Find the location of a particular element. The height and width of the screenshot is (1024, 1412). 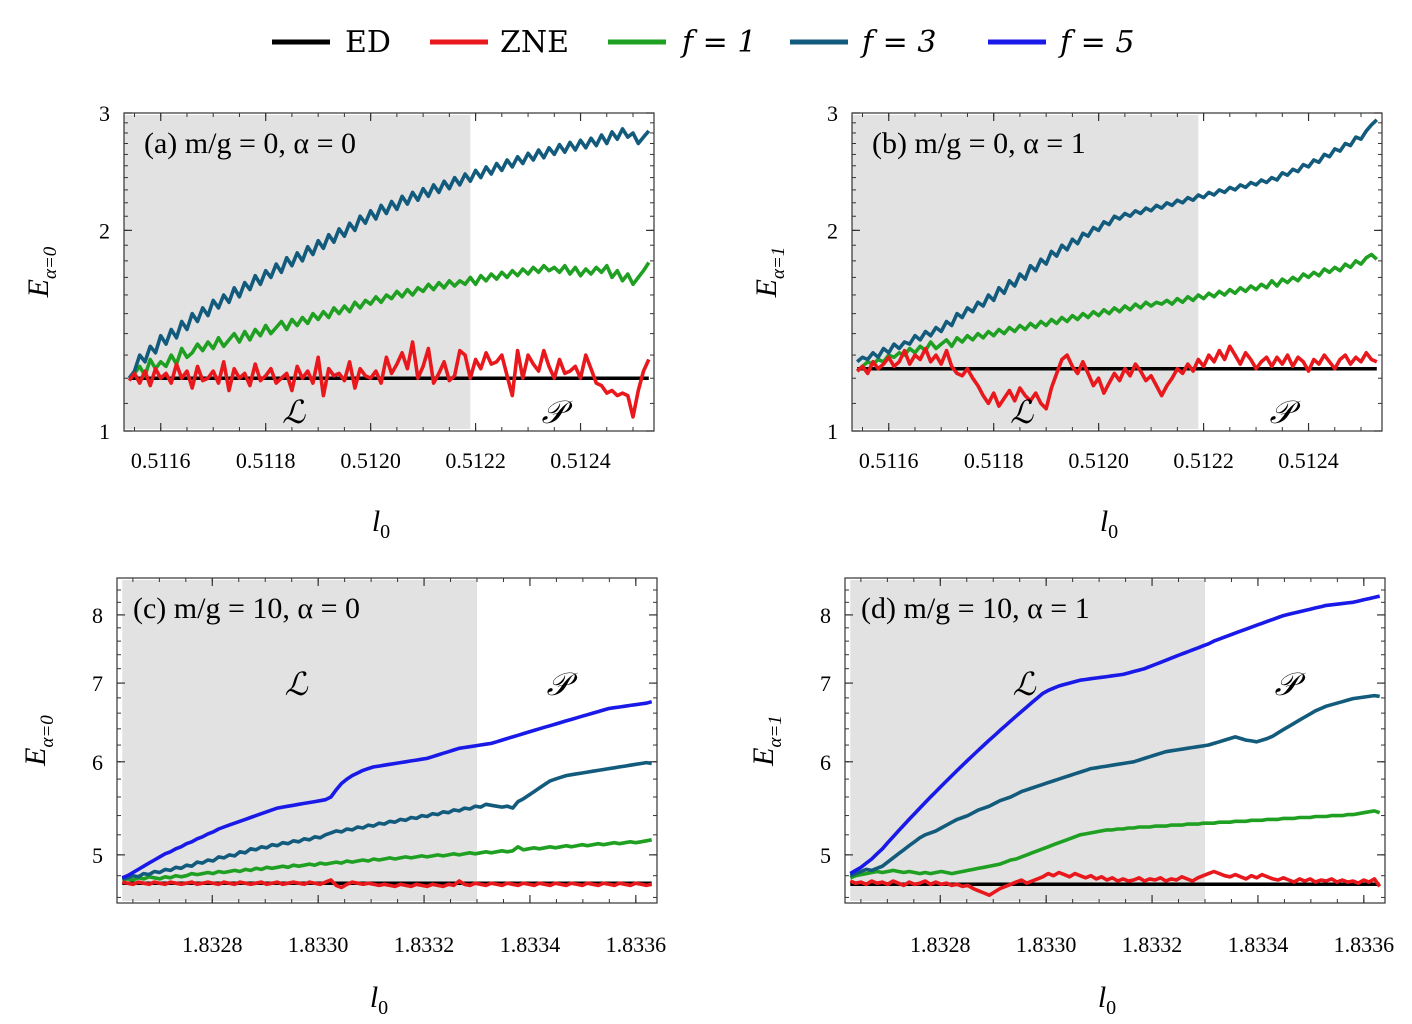

panel-label: (c) m/g = 10, α = 0 is located at coordinates (246, 608).